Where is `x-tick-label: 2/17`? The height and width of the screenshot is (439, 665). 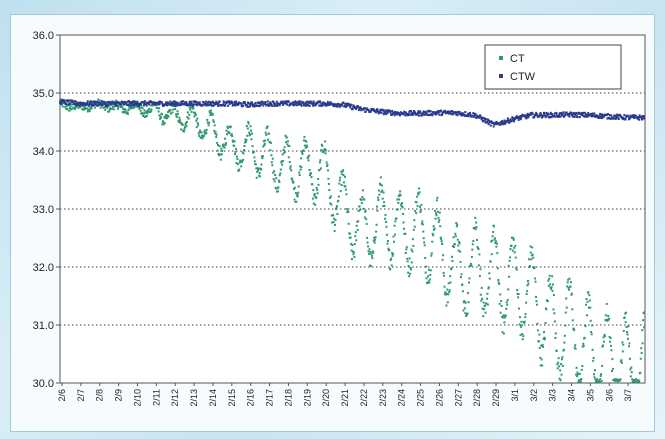 x-tick-label: 2/17 is located at coordinates (270, 398).